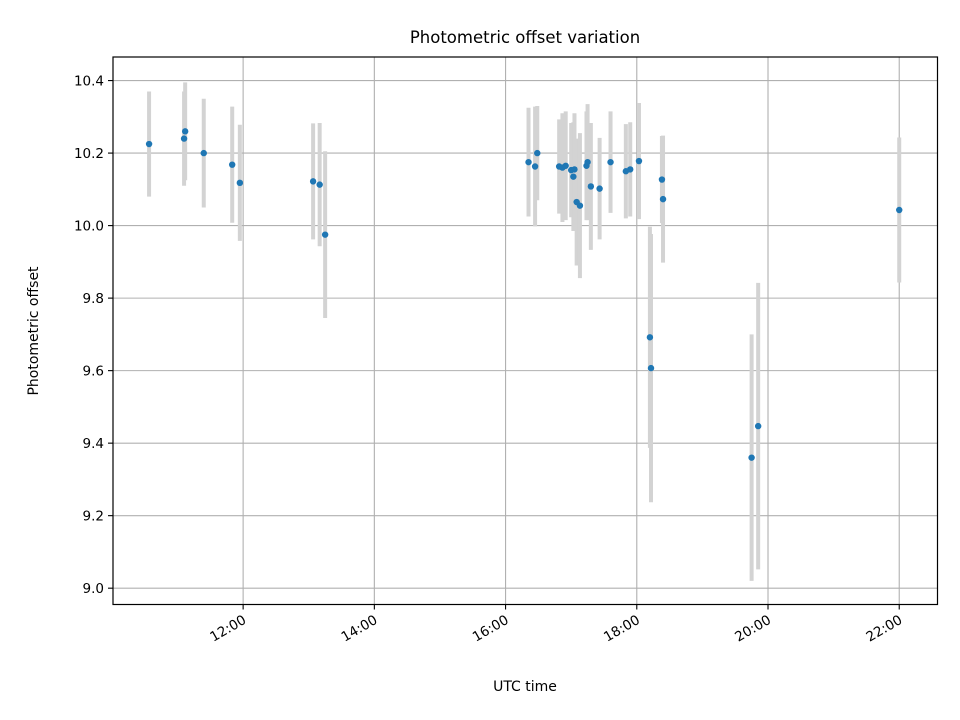  What do you see at coordinates (93, 444) in the screenshot?
I see `y-tick-label: 9.4` at bounding box center [93, 444].